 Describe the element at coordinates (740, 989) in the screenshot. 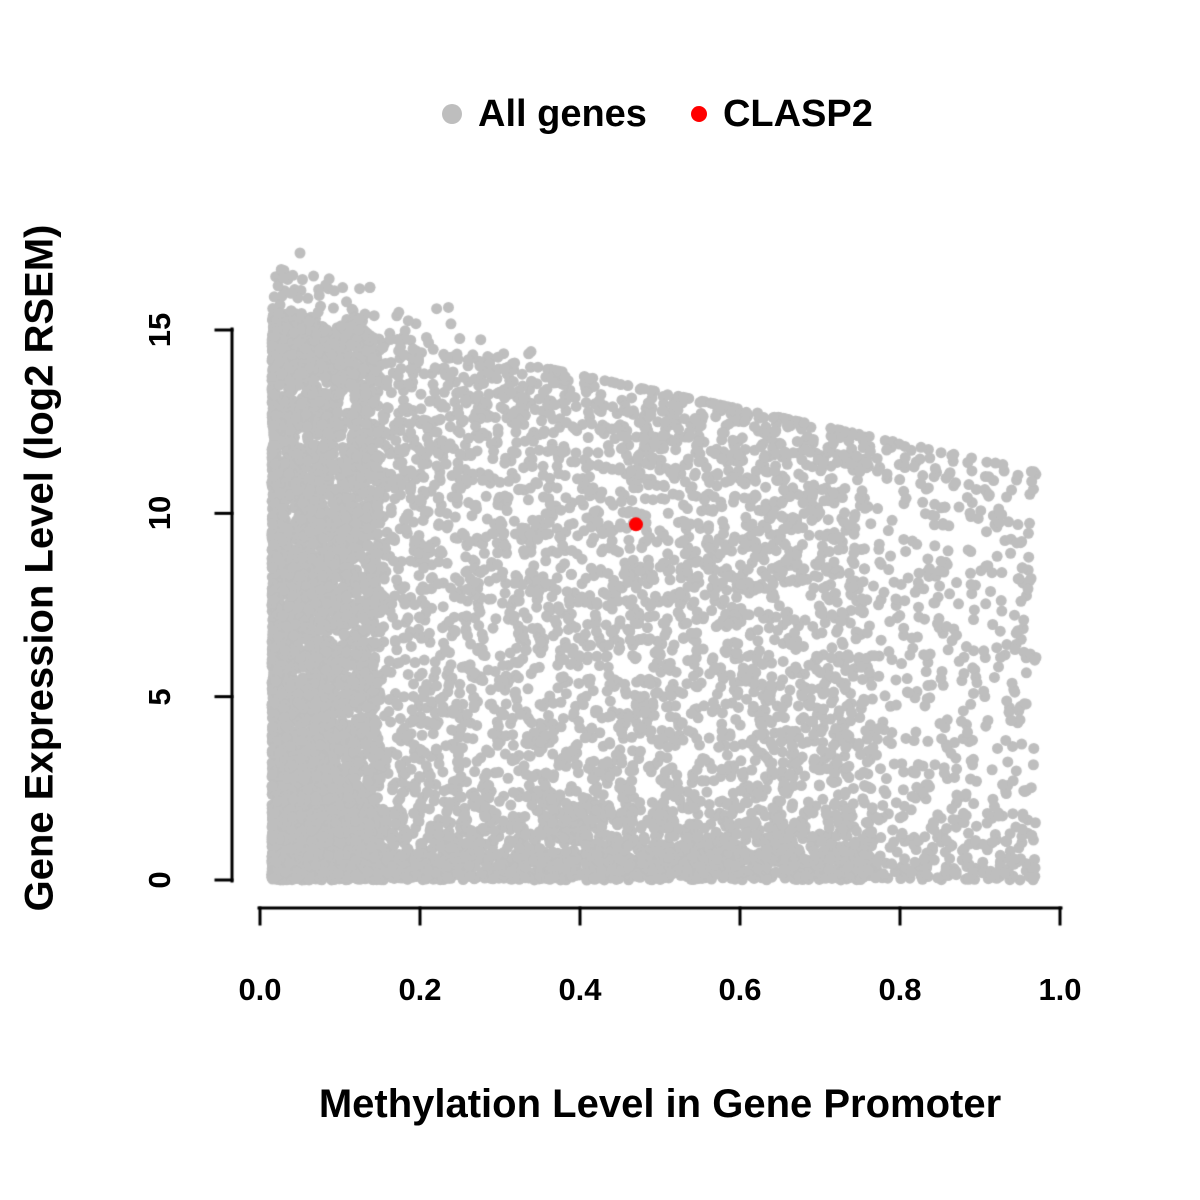

I see `x-tick-label-3: 0.6` at that location.